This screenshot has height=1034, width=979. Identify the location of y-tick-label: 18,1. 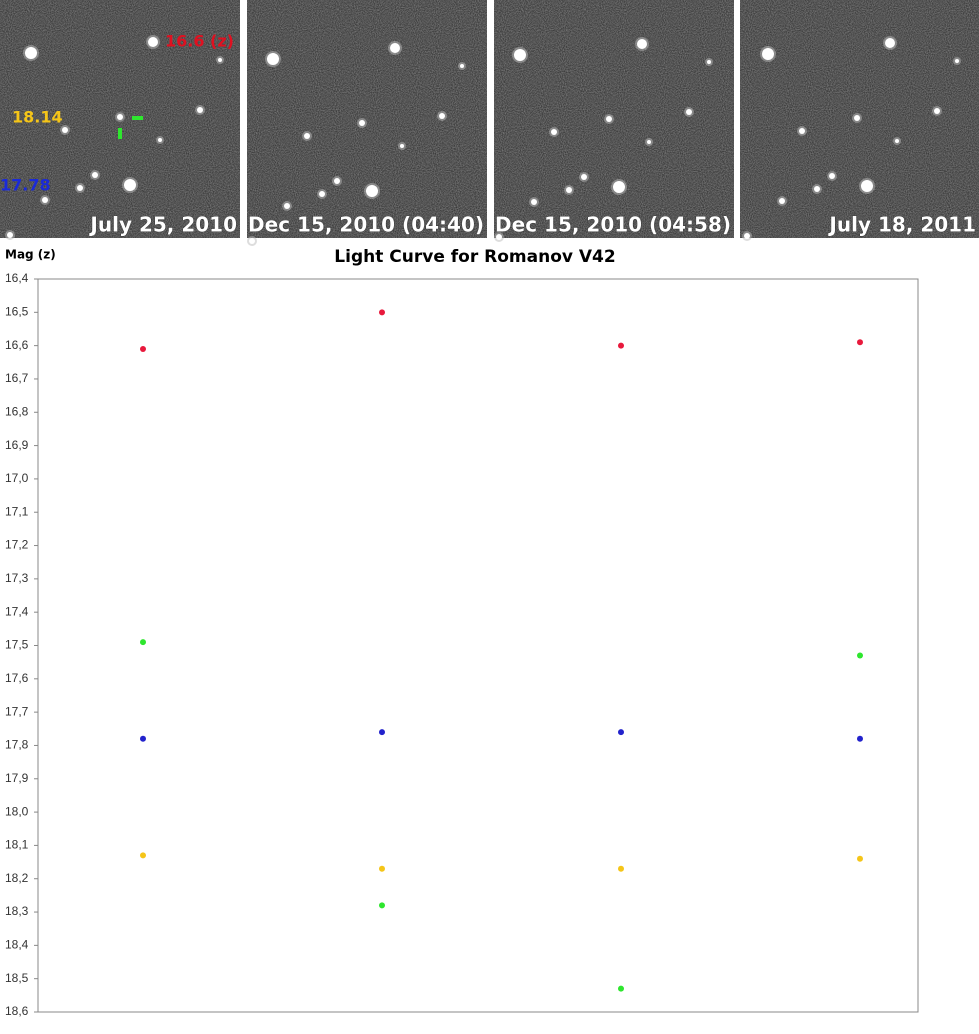
(17, 845).